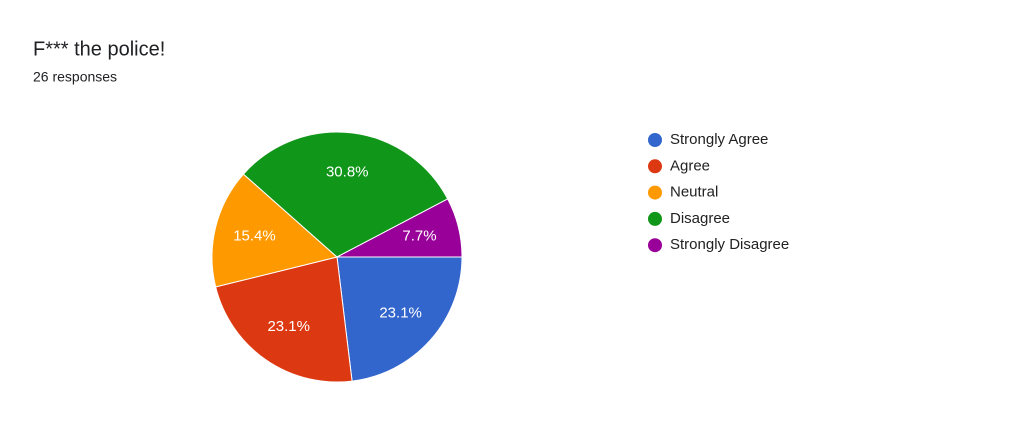 This screenshot has width=1022, height=430. What do you see at coordinates (254, 236) in the screenshot?
I see `slice-label: 15.4%` at bounding box center [254, 236].